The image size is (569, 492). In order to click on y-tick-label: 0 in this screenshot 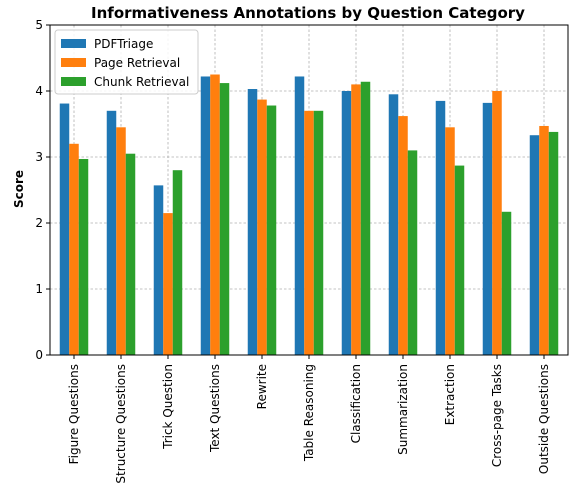, I will do `click(39, 355)`.